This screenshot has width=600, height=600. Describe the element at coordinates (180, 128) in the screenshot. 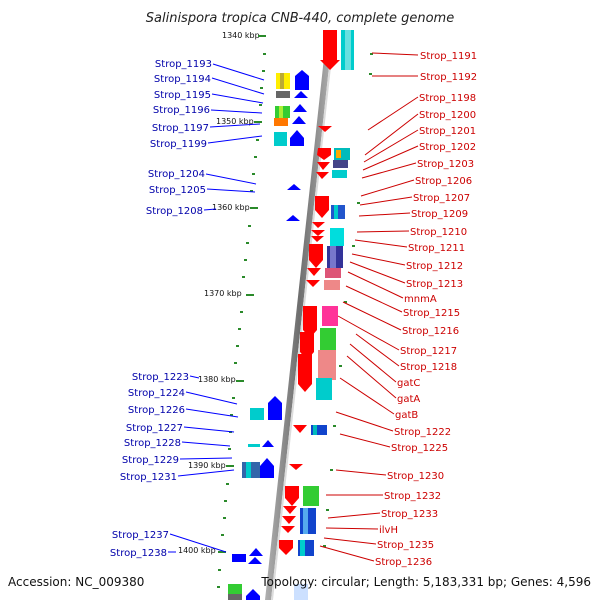

I see `gene-label: Strop_1197` at that location.